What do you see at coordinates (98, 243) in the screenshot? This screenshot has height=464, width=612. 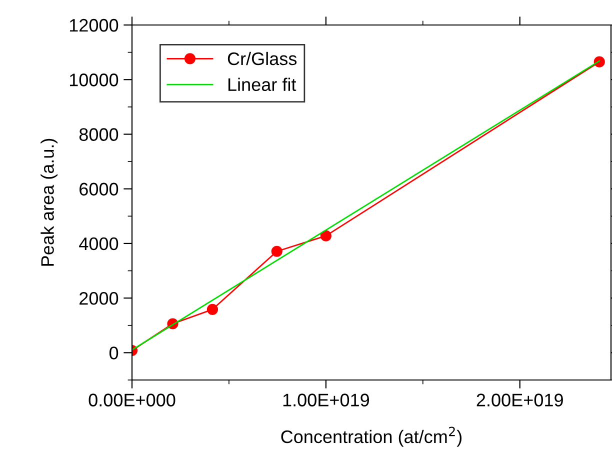 I see `y-tick-label: 4000` at bounding box center [98, 243].